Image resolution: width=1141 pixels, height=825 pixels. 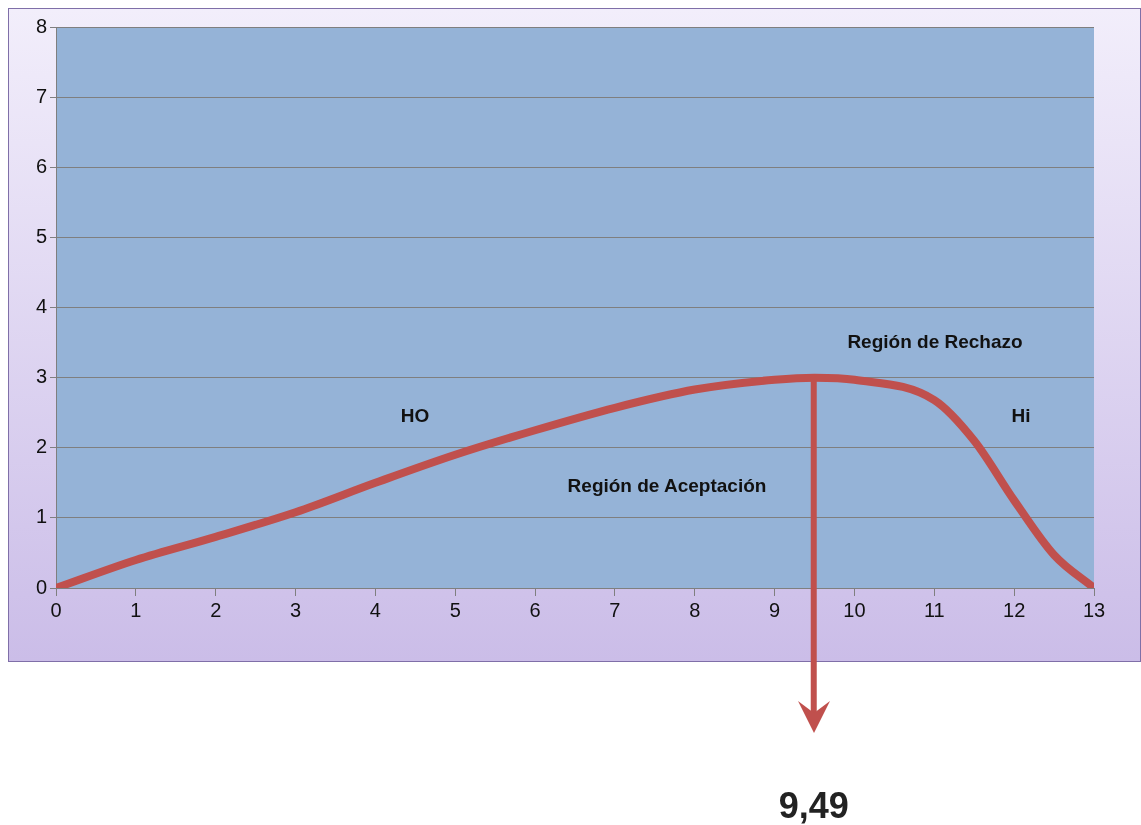 I want to click on x-tick-label: 11, so click(x=934, y=609).